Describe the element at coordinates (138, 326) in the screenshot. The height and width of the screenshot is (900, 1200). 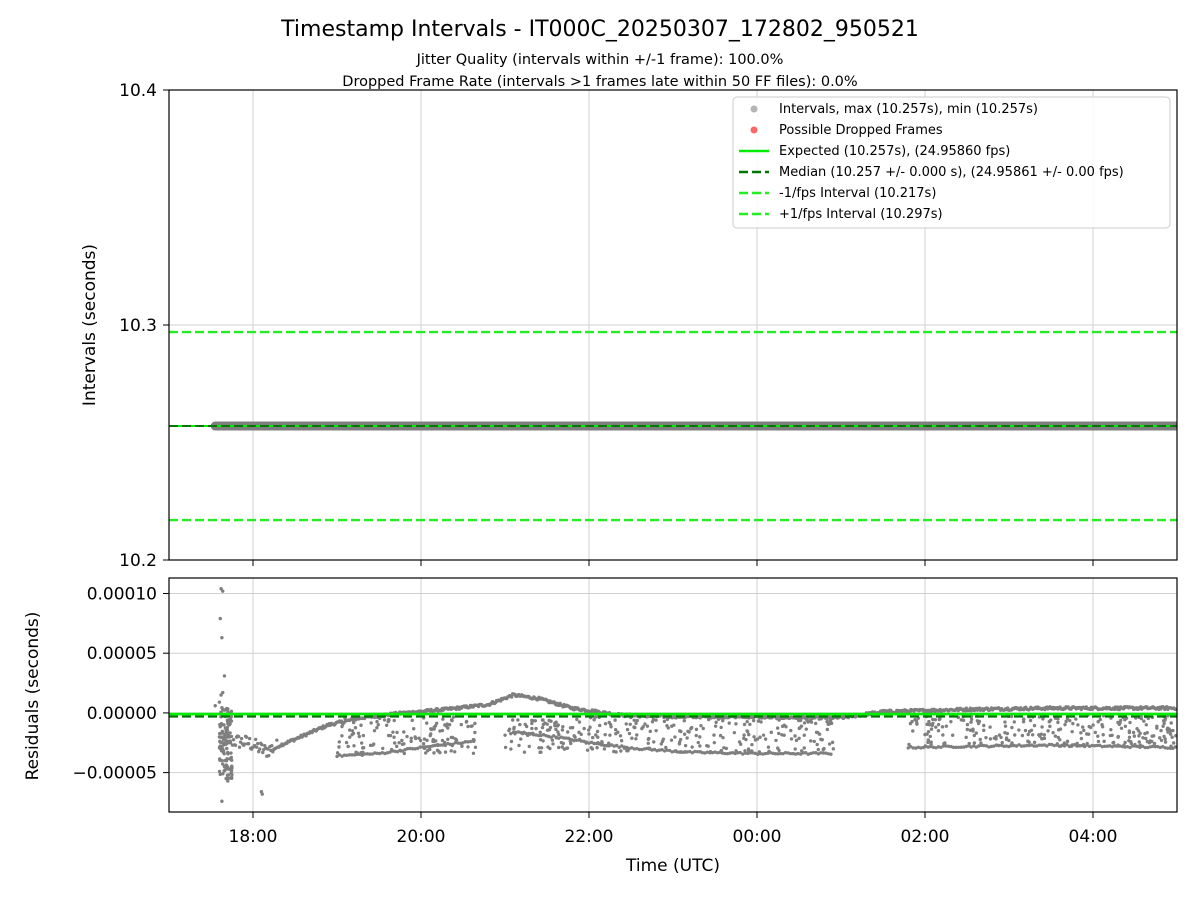
I see `intervals-y-tick-label: 10.3` at that location.